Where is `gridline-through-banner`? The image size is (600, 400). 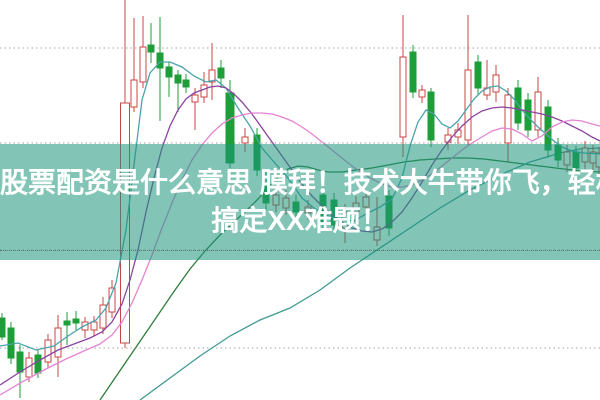 gridline-through-banner is located at coordinates (300, 250).